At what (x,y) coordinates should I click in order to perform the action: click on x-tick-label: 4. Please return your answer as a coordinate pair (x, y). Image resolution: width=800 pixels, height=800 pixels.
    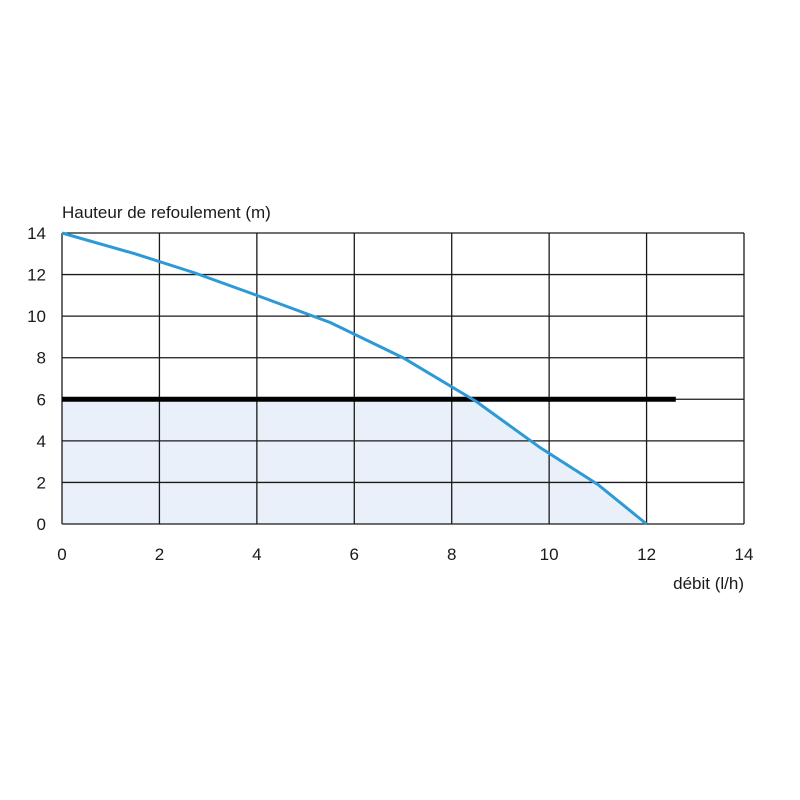
    Looking at the image, I should click on (256, 554).